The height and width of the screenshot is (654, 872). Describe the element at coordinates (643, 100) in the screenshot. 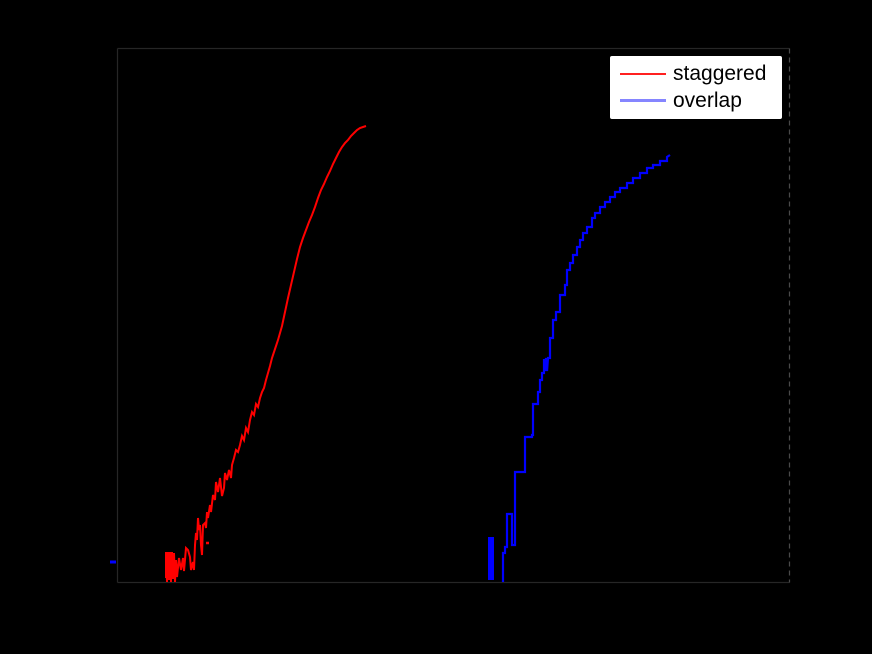

I see `legend-line-overlap-icon` at that location.